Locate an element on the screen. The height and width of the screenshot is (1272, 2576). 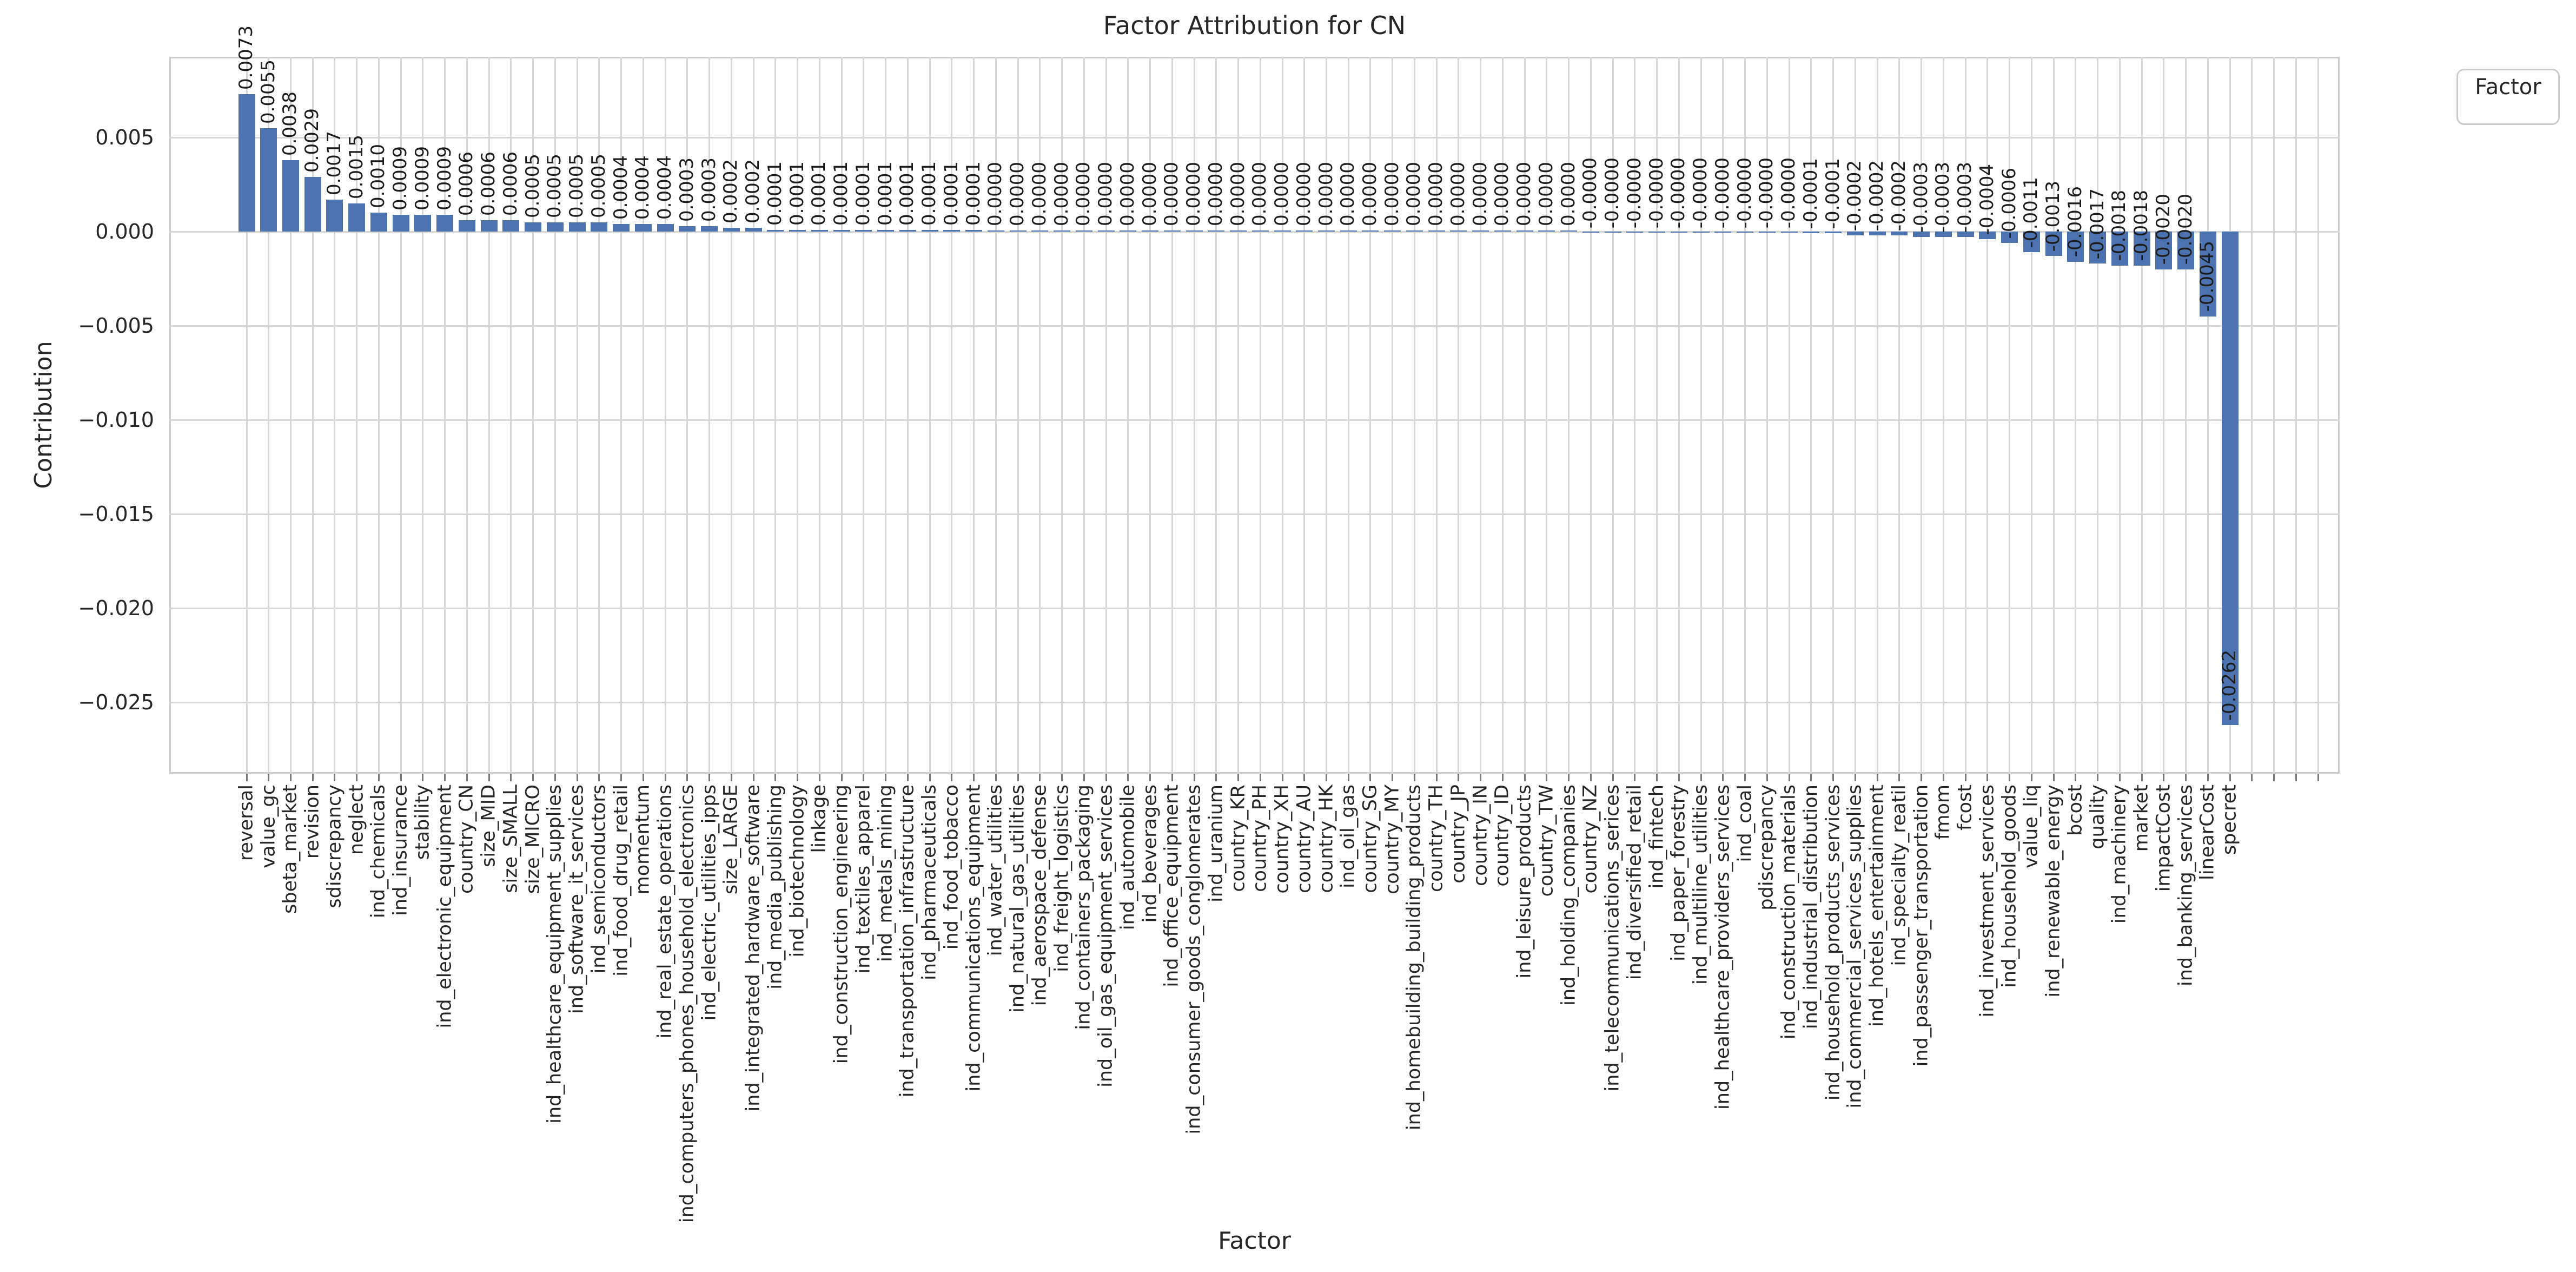
bar-ind_uranium is located at coordinates (1216, 231).